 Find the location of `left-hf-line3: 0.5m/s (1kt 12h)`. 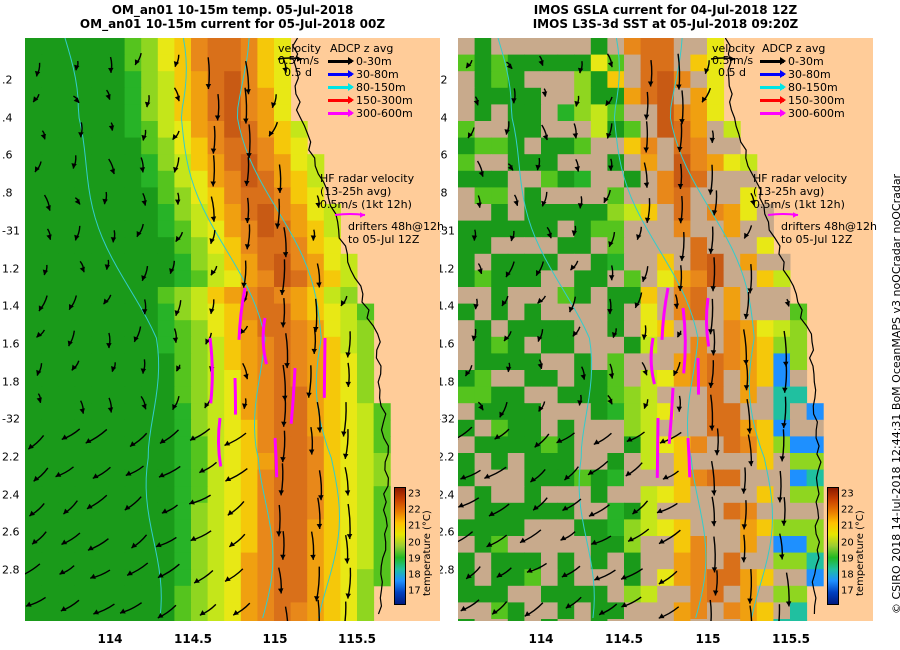

left-hf-line3: 0.5m/s (1kt 12h) is located at coordinates (366, 204).